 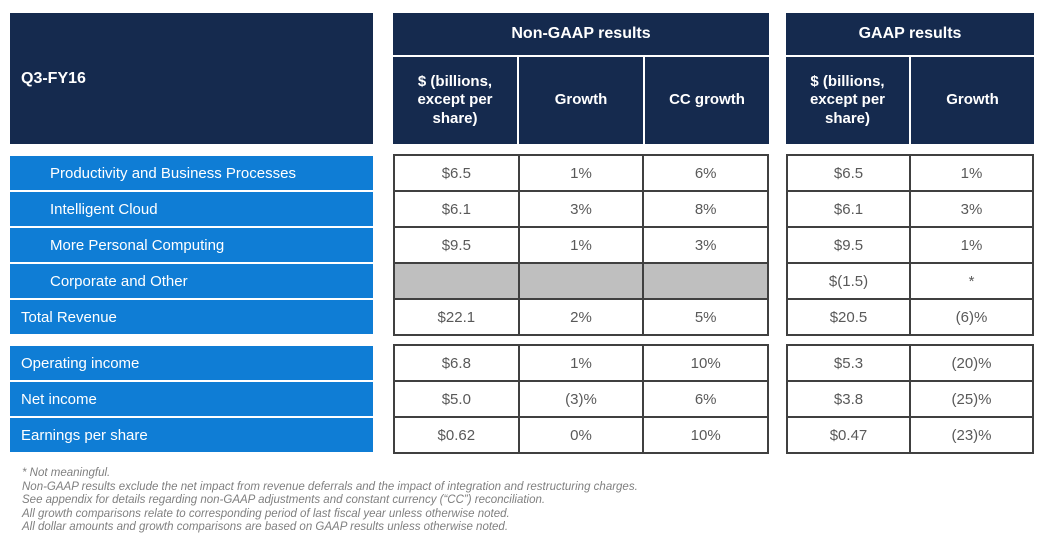 What do you see at coordinates (581, 34) in the screenshot?
I see `non-gaap-group-title: Non-GAAP results` at bounding box center [581, 34].